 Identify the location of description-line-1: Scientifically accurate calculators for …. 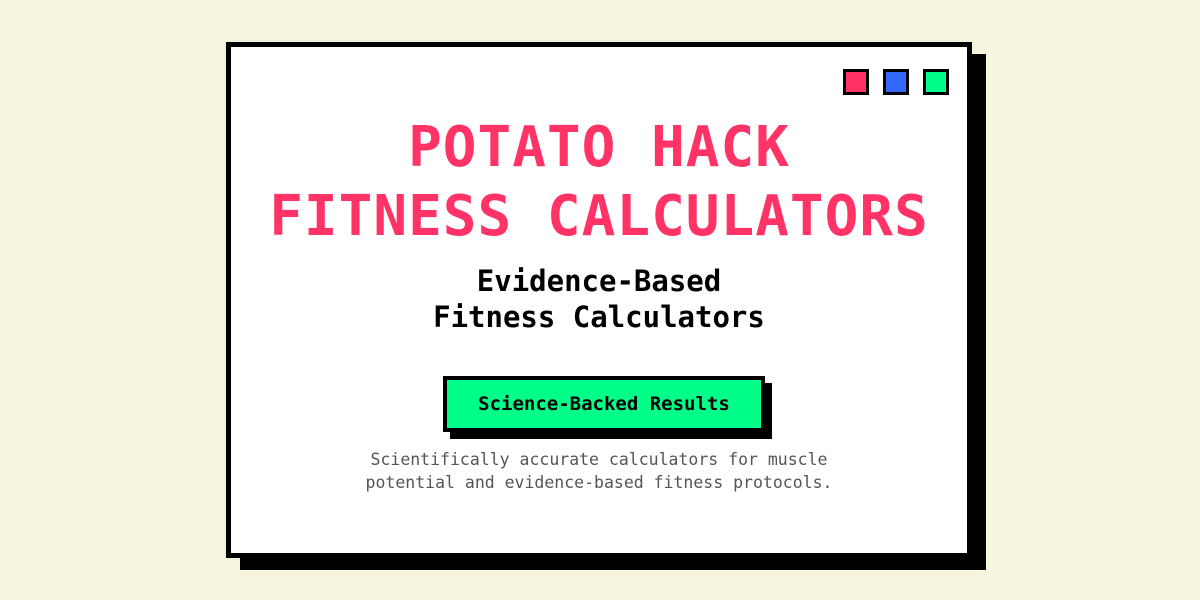
(599, 459).